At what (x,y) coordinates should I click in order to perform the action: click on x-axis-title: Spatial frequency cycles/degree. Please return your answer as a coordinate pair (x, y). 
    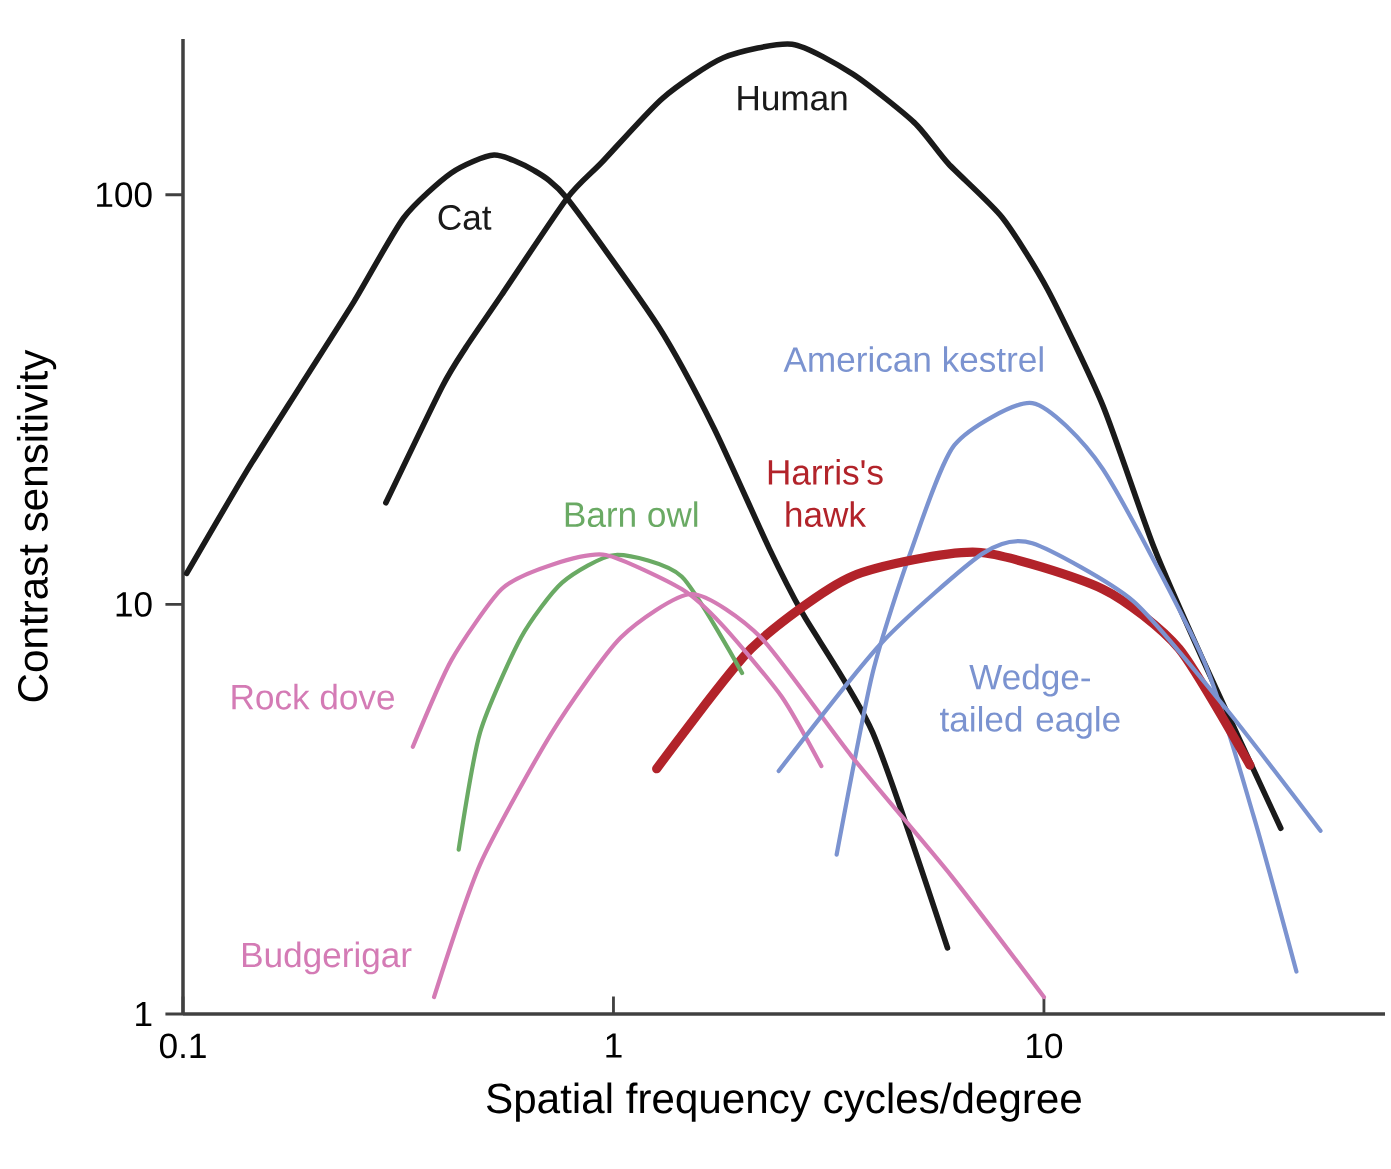
    Looking at the image, I should click on (784, 1102).